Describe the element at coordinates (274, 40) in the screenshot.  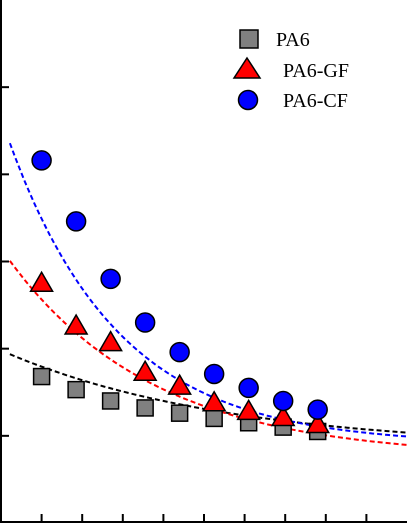
I see `legend-entry-pa6: PA6` at that location.